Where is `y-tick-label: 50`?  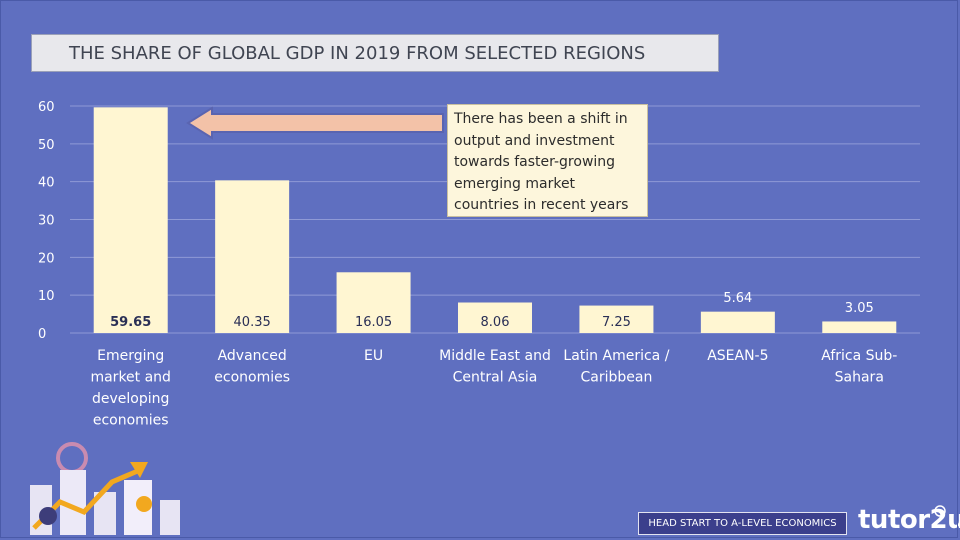
y-tick-label: 50 is located at coordinates (46, 145).